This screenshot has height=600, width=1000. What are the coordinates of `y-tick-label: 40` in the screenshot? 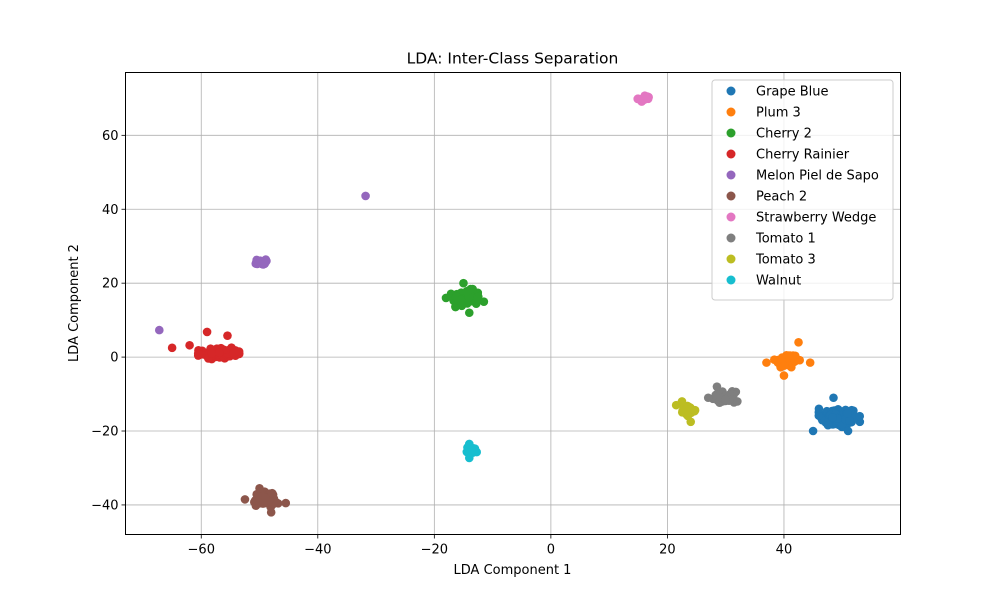 It's located at (110, 210).